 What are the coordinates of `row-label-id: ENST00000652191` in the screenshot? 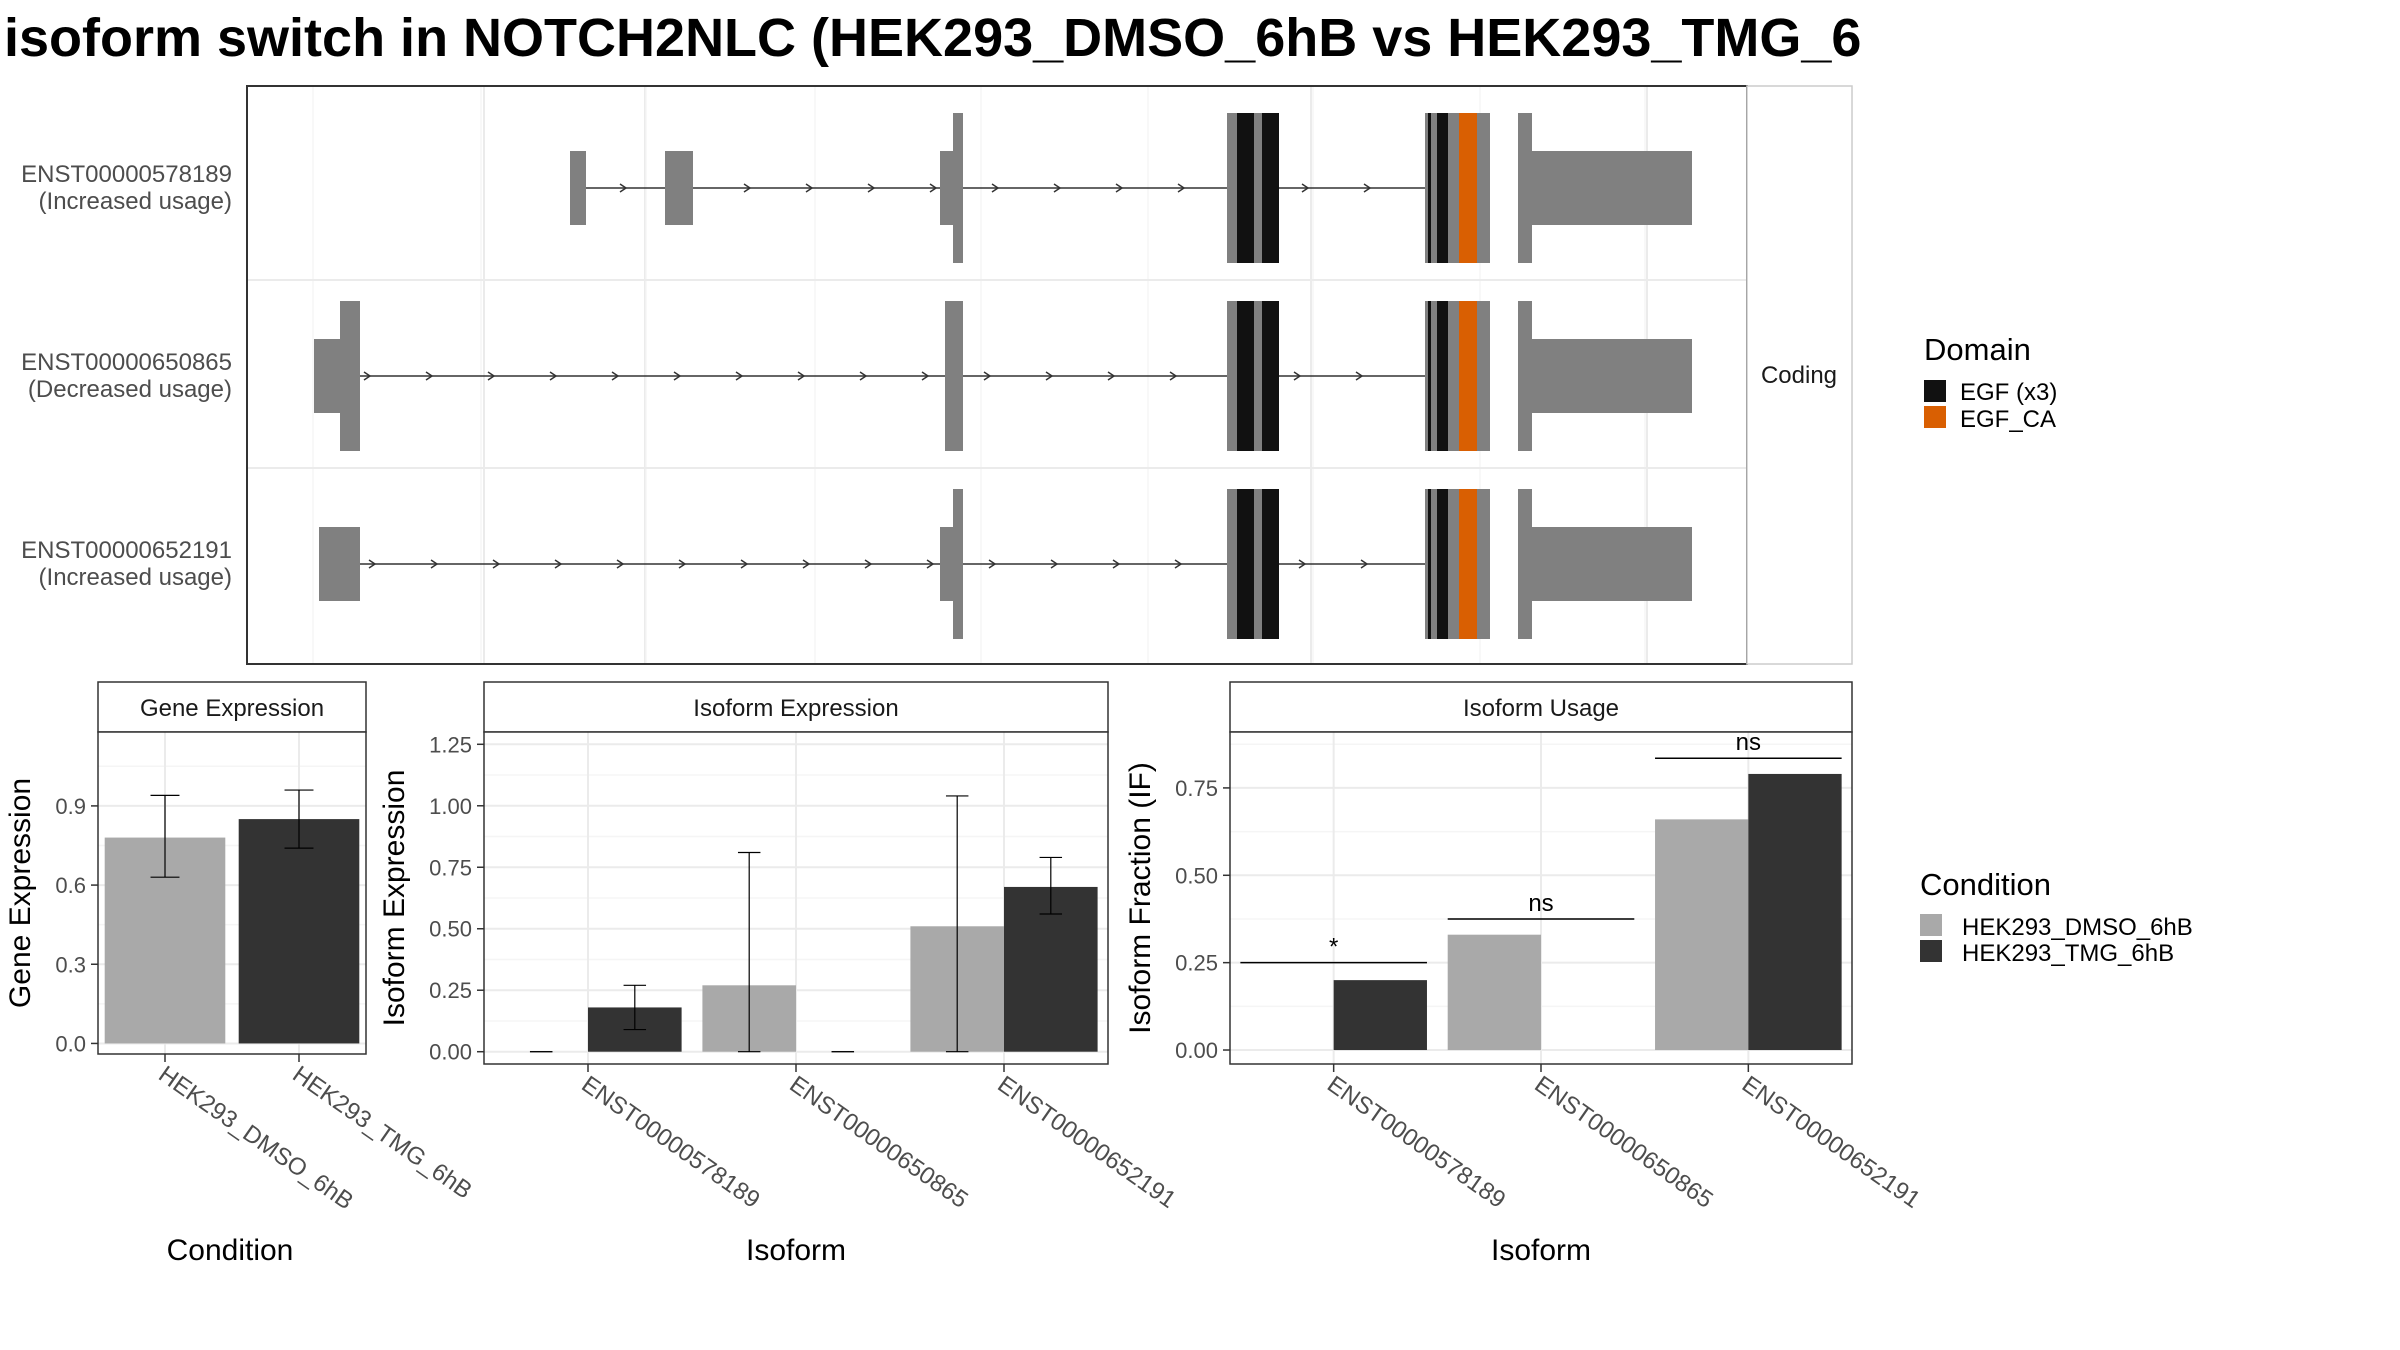 It's located at (126, 550).